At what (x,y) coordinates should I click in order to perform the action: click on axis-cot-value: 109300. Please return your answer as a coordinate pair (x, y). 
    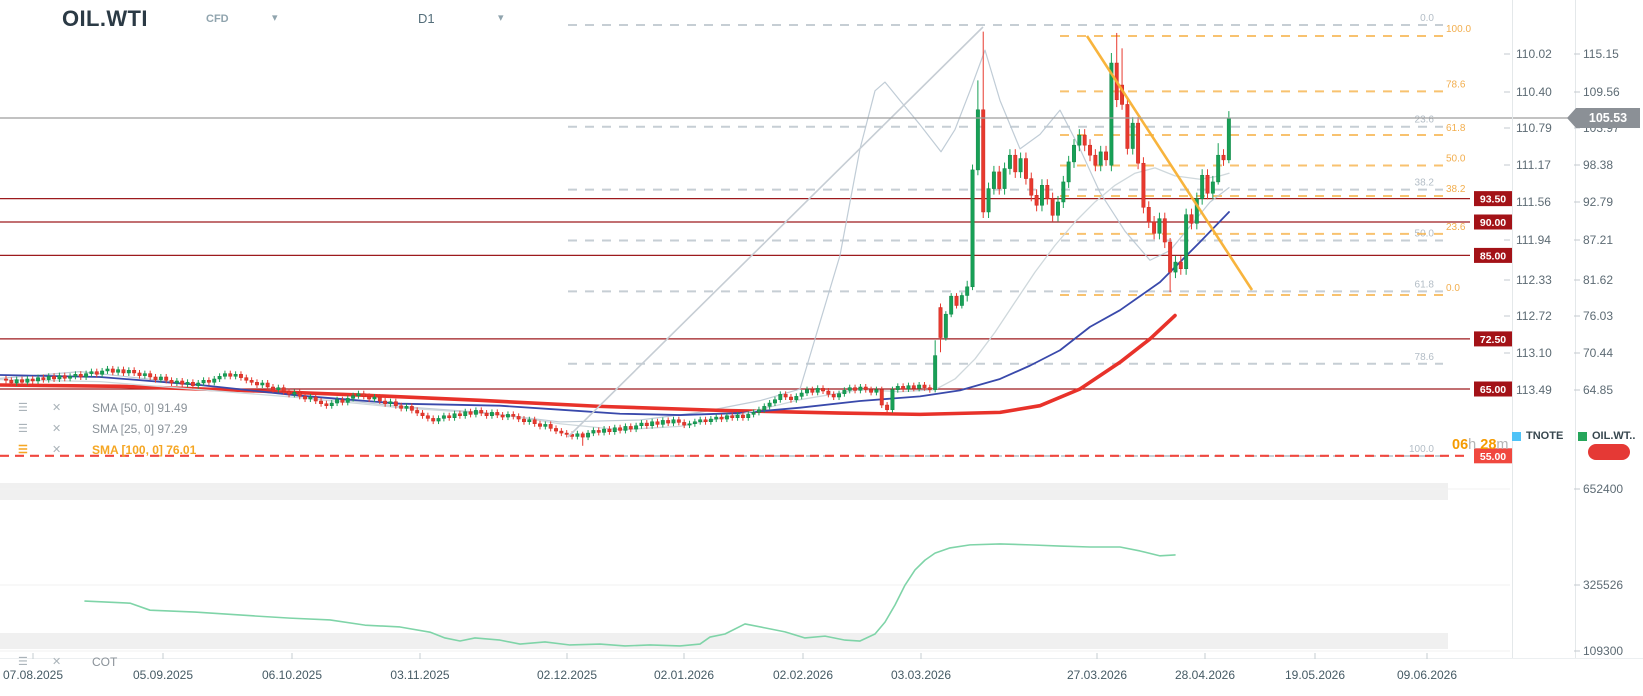
    Looking at the image, I should click on (1603, 651).